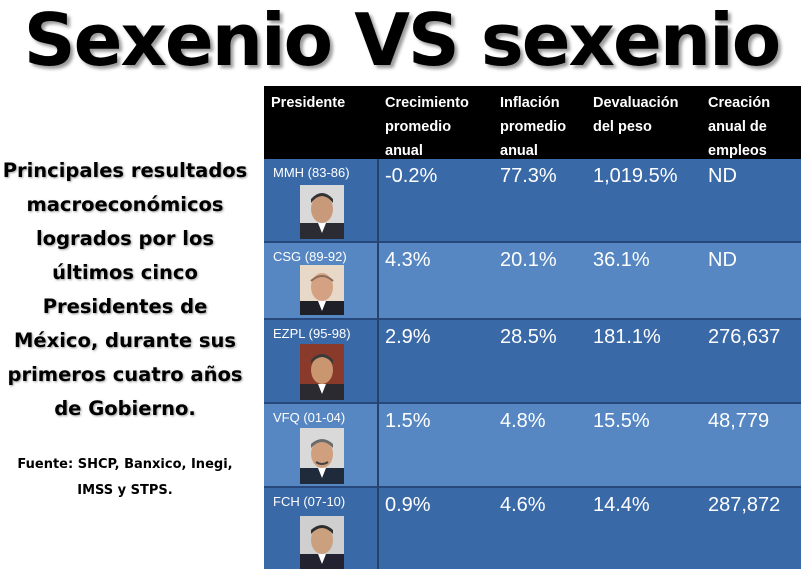  What do you see at coordinates (125, 374) in the screenshot?
I see `description-line: primeros cuatro años` at bounding box center [125, 374].